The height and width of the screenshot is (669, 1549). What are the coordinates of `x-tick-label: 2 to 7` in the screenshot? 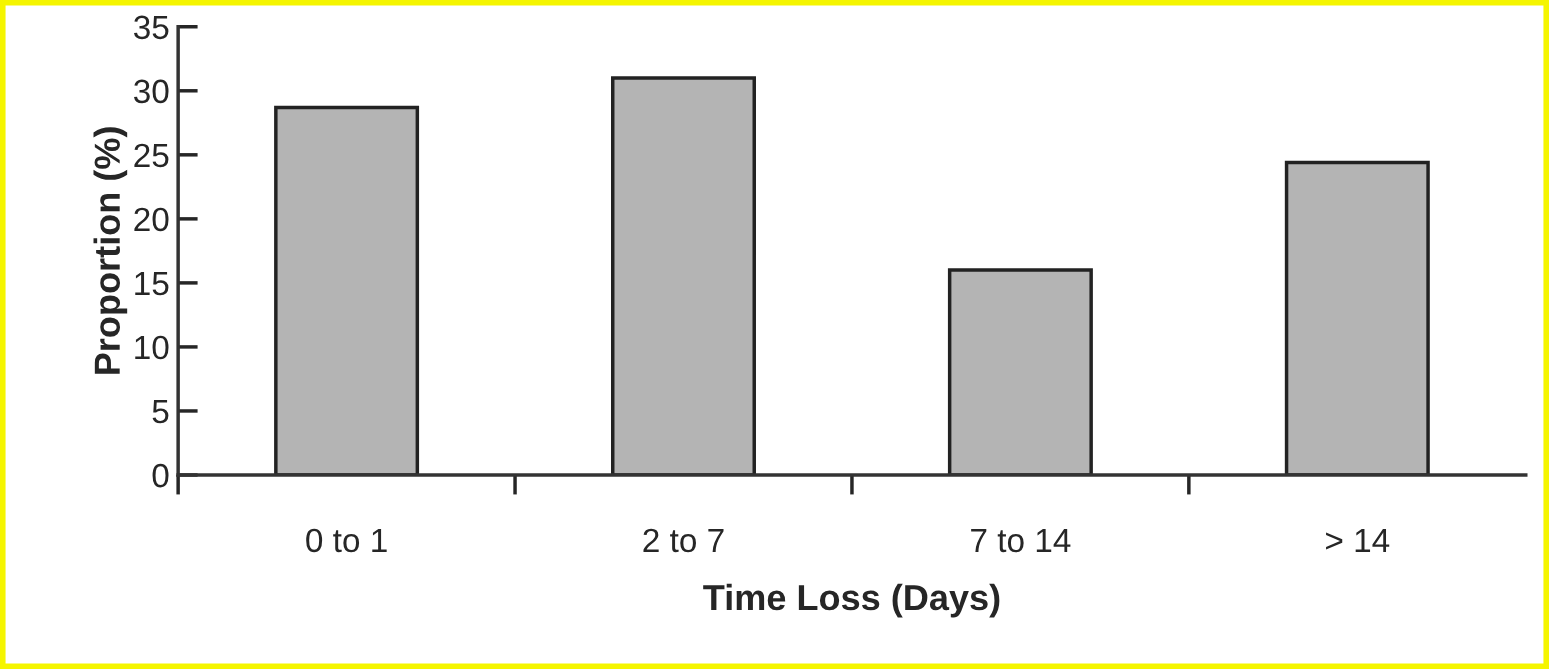 It's located at (683, 540).